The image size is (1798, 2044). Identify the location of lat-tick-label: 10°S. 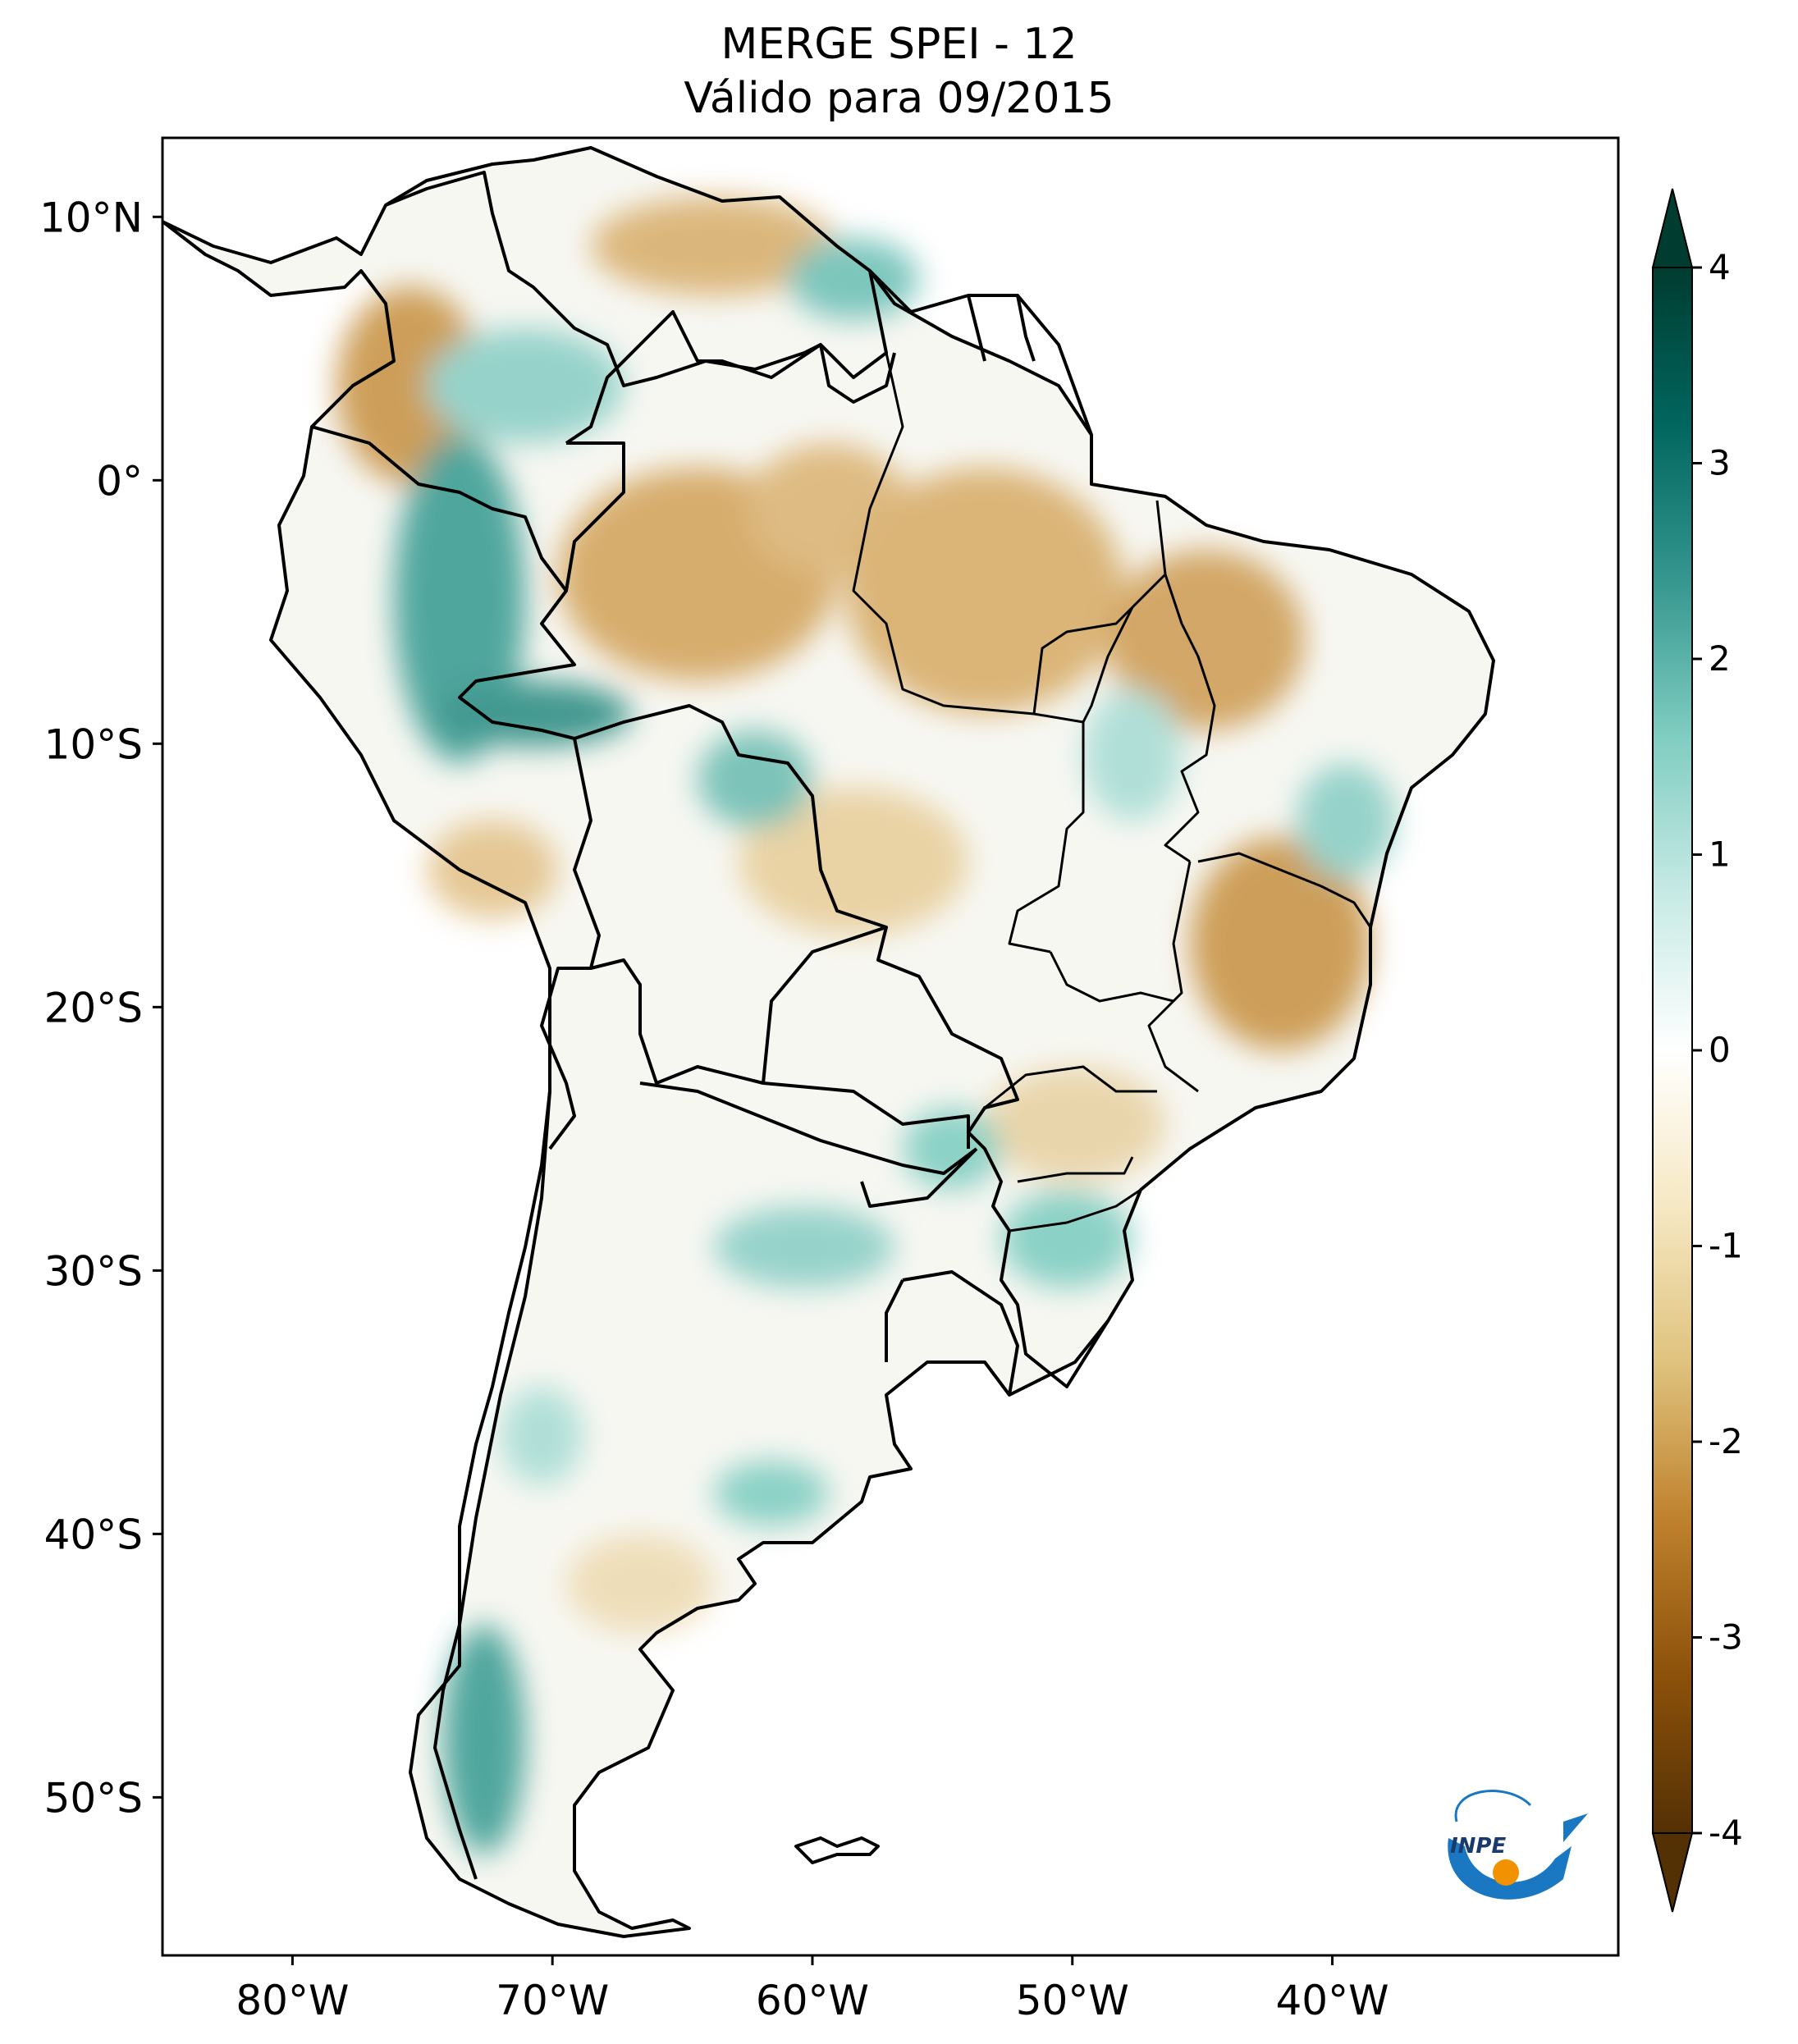
(93, 744).